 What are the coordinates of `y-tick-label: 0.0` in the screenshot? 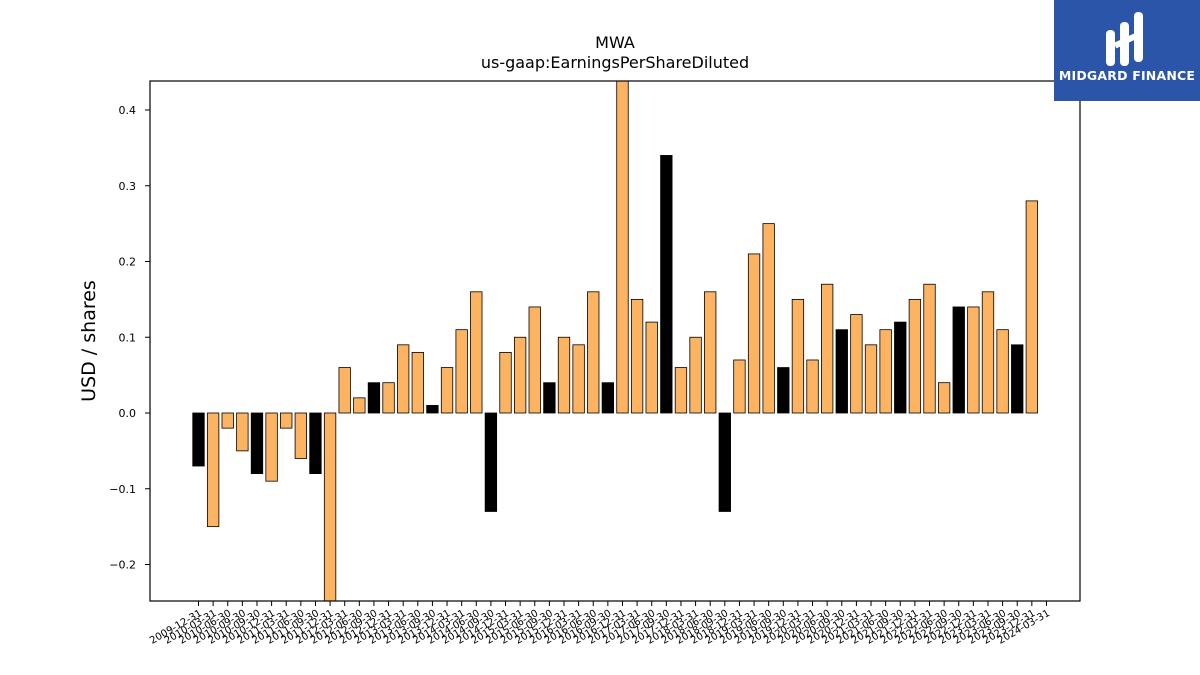 It's located at (128, 413).